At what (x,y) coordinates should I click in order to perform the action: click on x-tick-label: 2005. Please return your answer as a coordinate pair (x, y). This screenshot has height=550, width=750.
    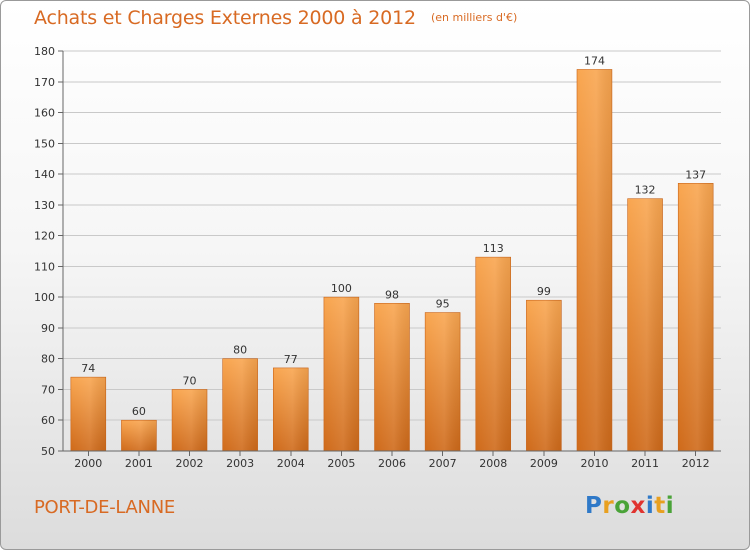
    Looking at the image, I should click on (341, 463).